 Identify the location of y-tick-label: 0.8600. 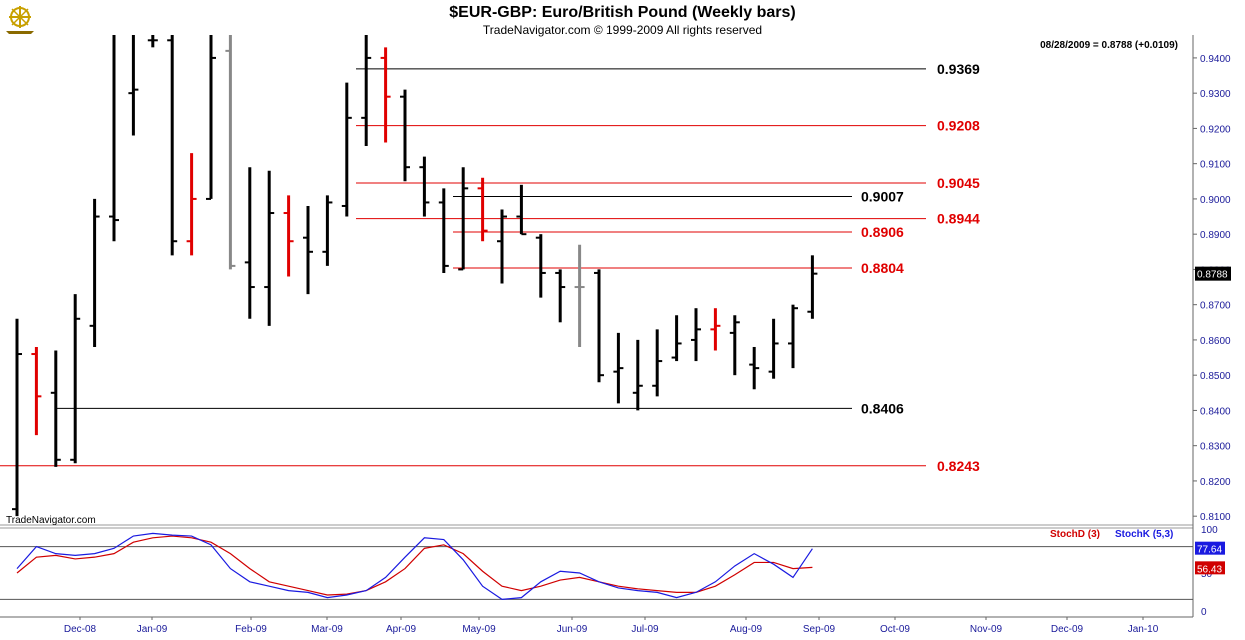
(1215, 341).